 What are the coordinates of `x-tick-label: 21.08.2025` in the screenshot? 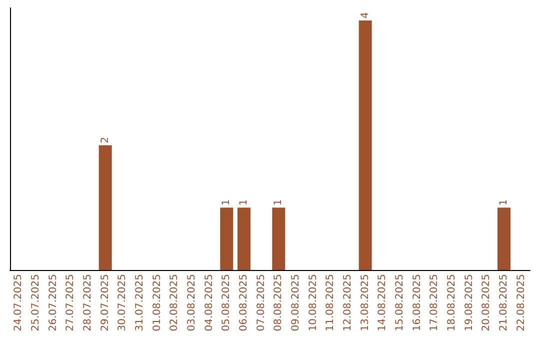 It's located at (504, 303).